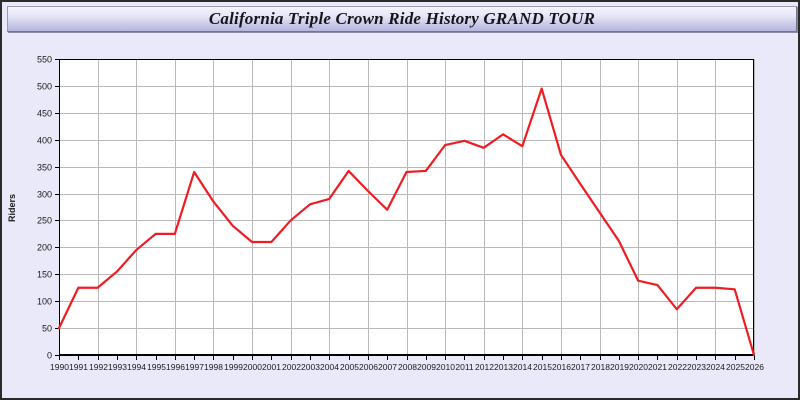  I want to click on svg-text: 0, so click(49, 356).